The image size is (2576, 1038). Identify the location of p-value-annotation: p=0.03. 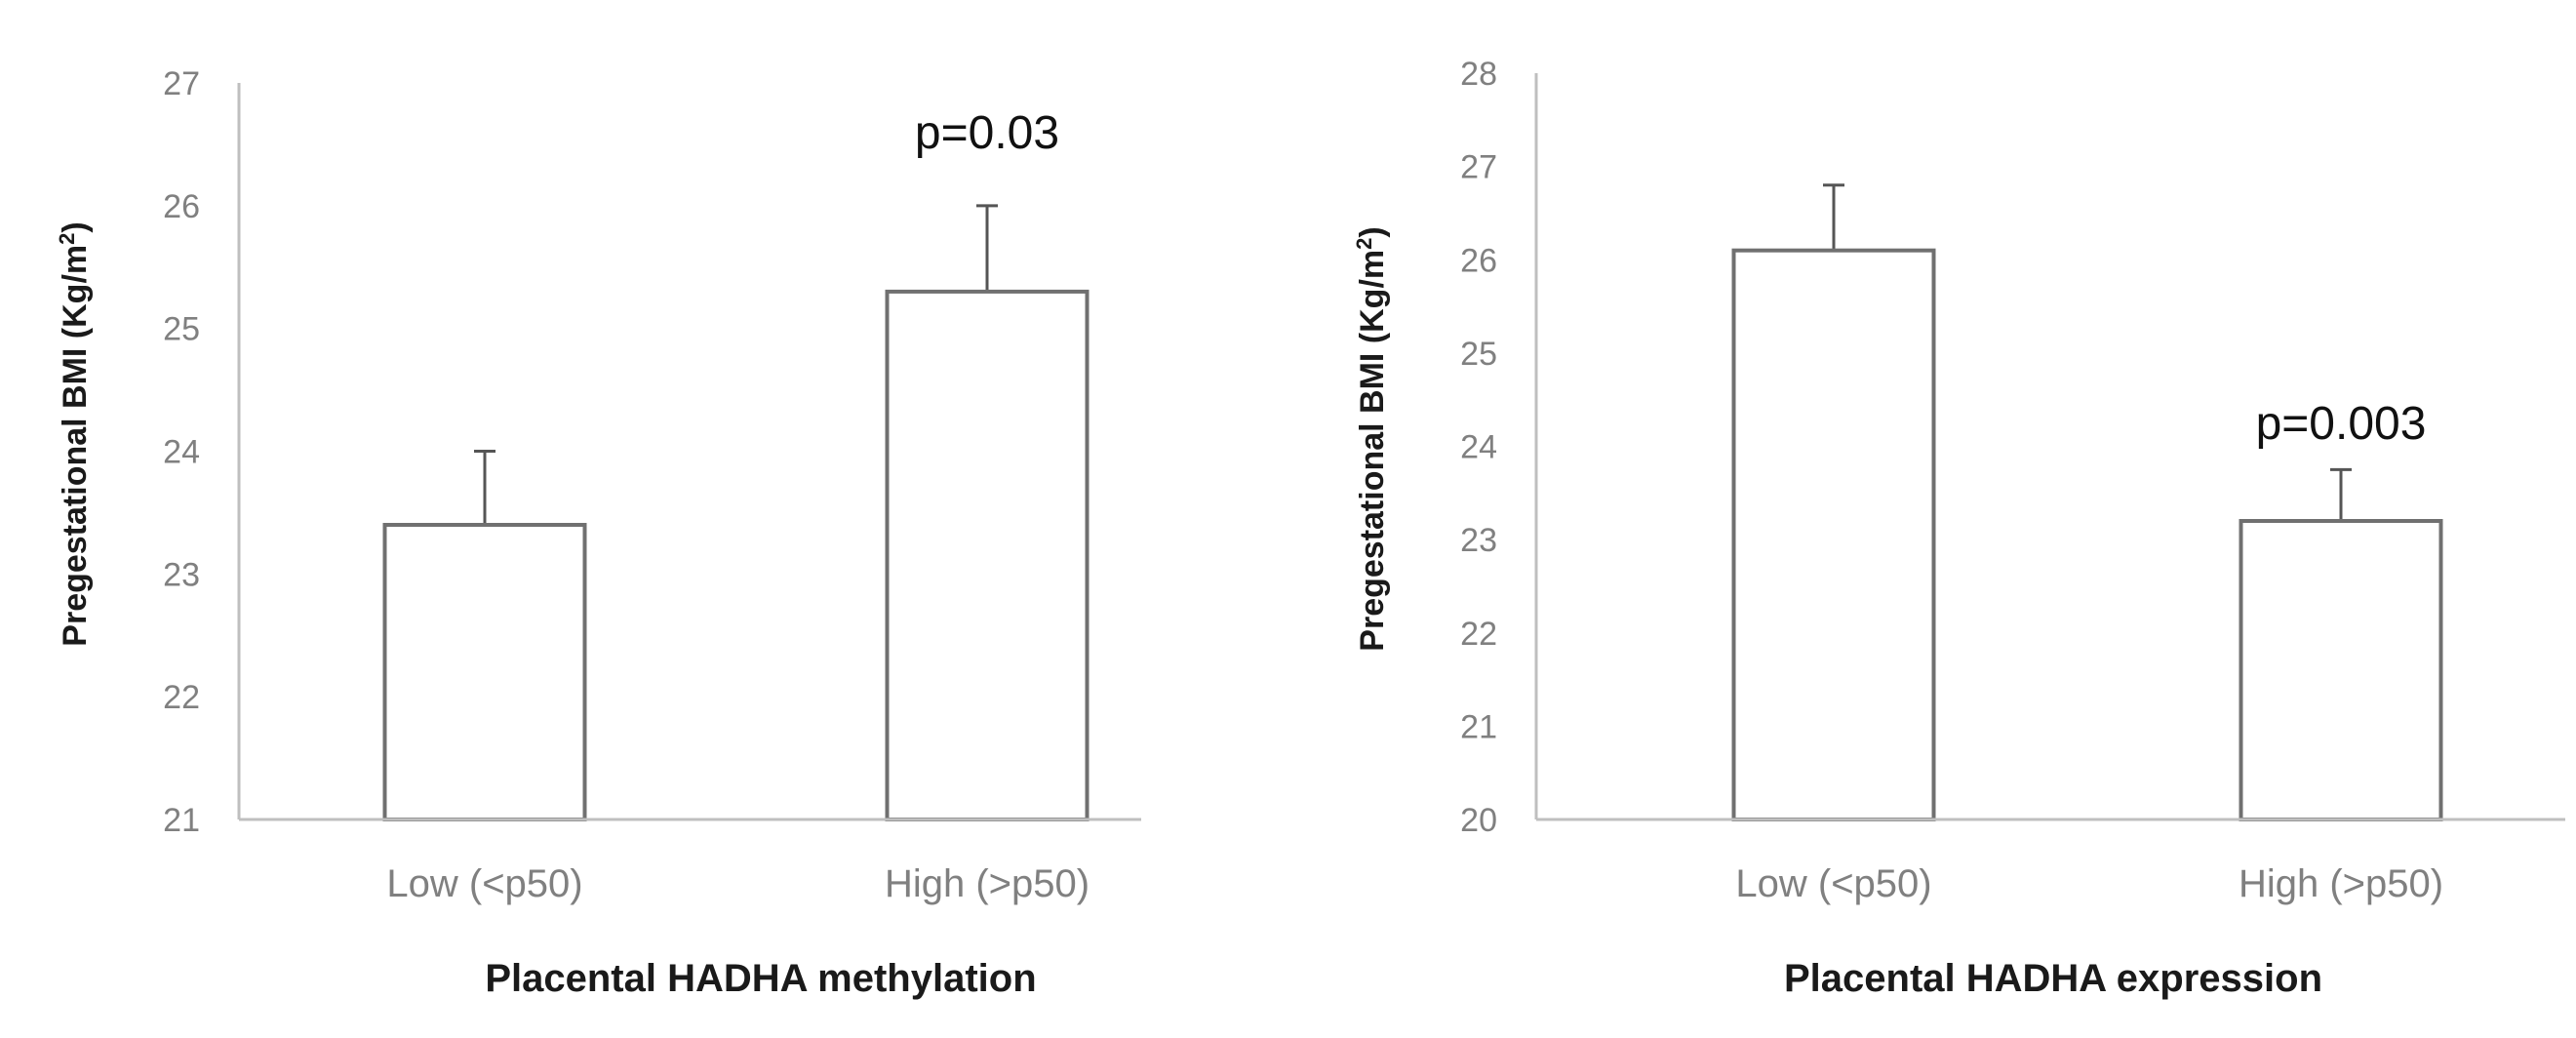
(987, 133).